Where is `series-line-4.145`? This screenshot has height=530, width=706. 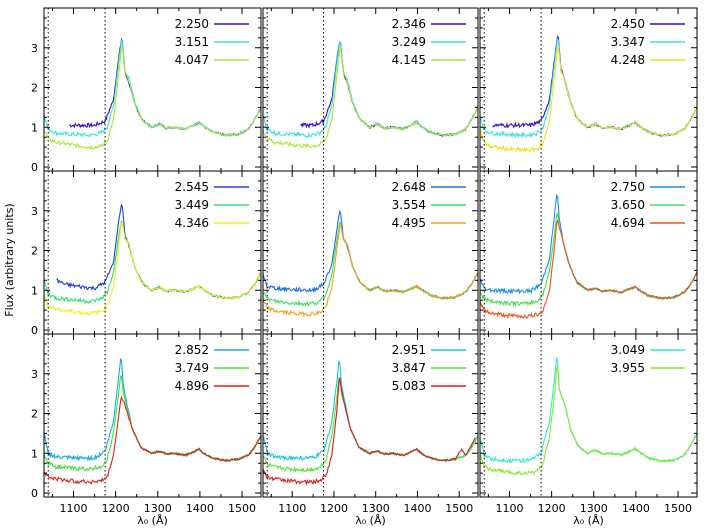 series-line-4.145 is located at coordinates (370, 98).